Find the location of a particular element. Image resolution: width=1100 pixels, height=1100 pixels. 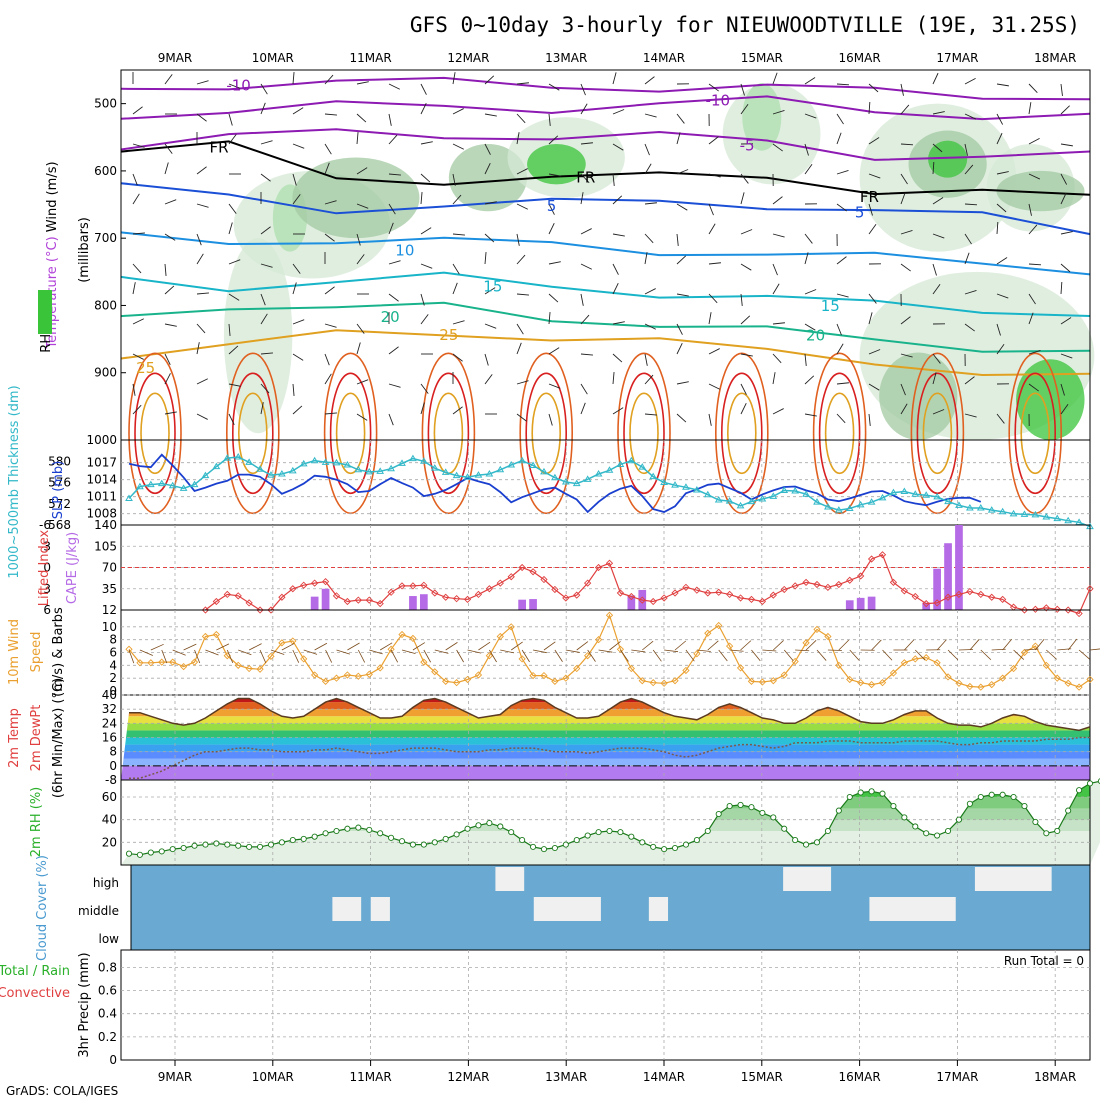

contour-label: 20 is located at coordinates (815, 336).